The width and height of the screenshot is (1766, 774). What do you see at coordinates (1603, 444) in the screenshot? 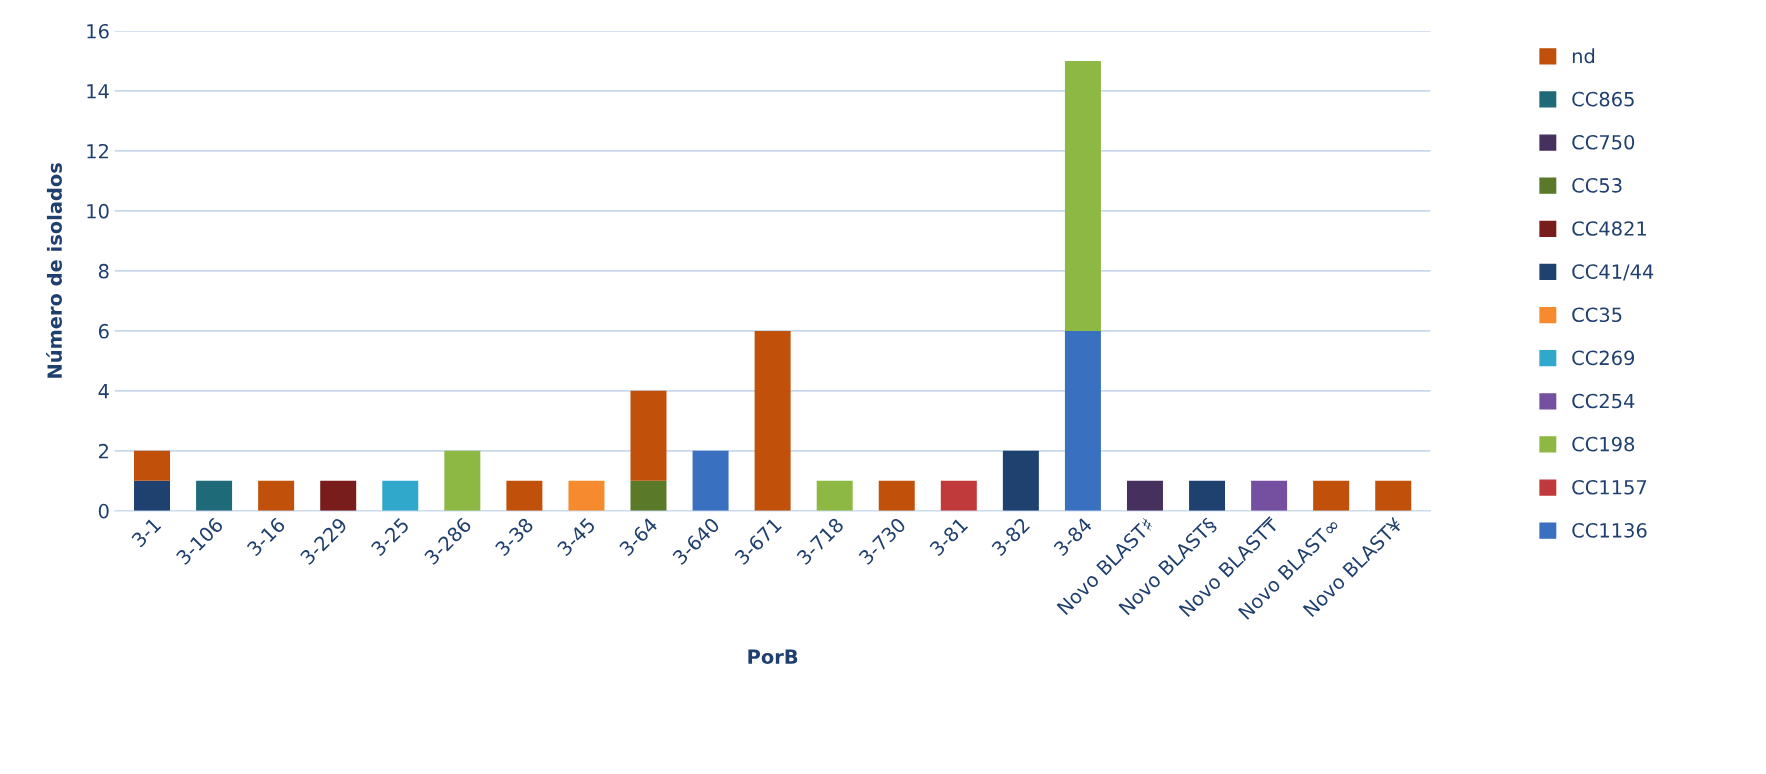
I see `legend-label: CC198` at bounding box center [1603, 444].